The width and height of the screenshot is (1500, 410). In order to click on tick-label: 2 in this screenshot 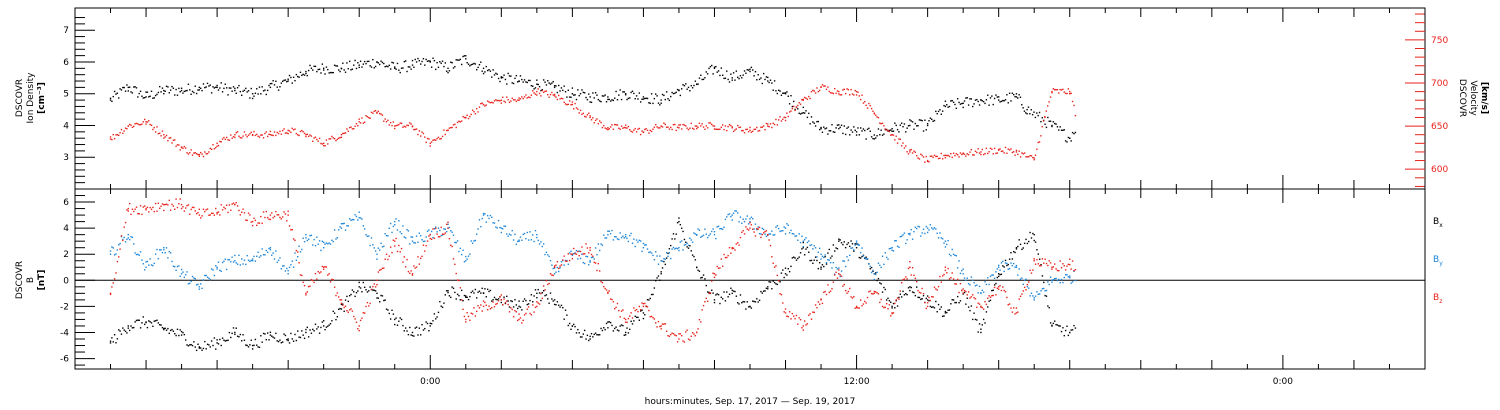, I will do `click(66, 255)`.